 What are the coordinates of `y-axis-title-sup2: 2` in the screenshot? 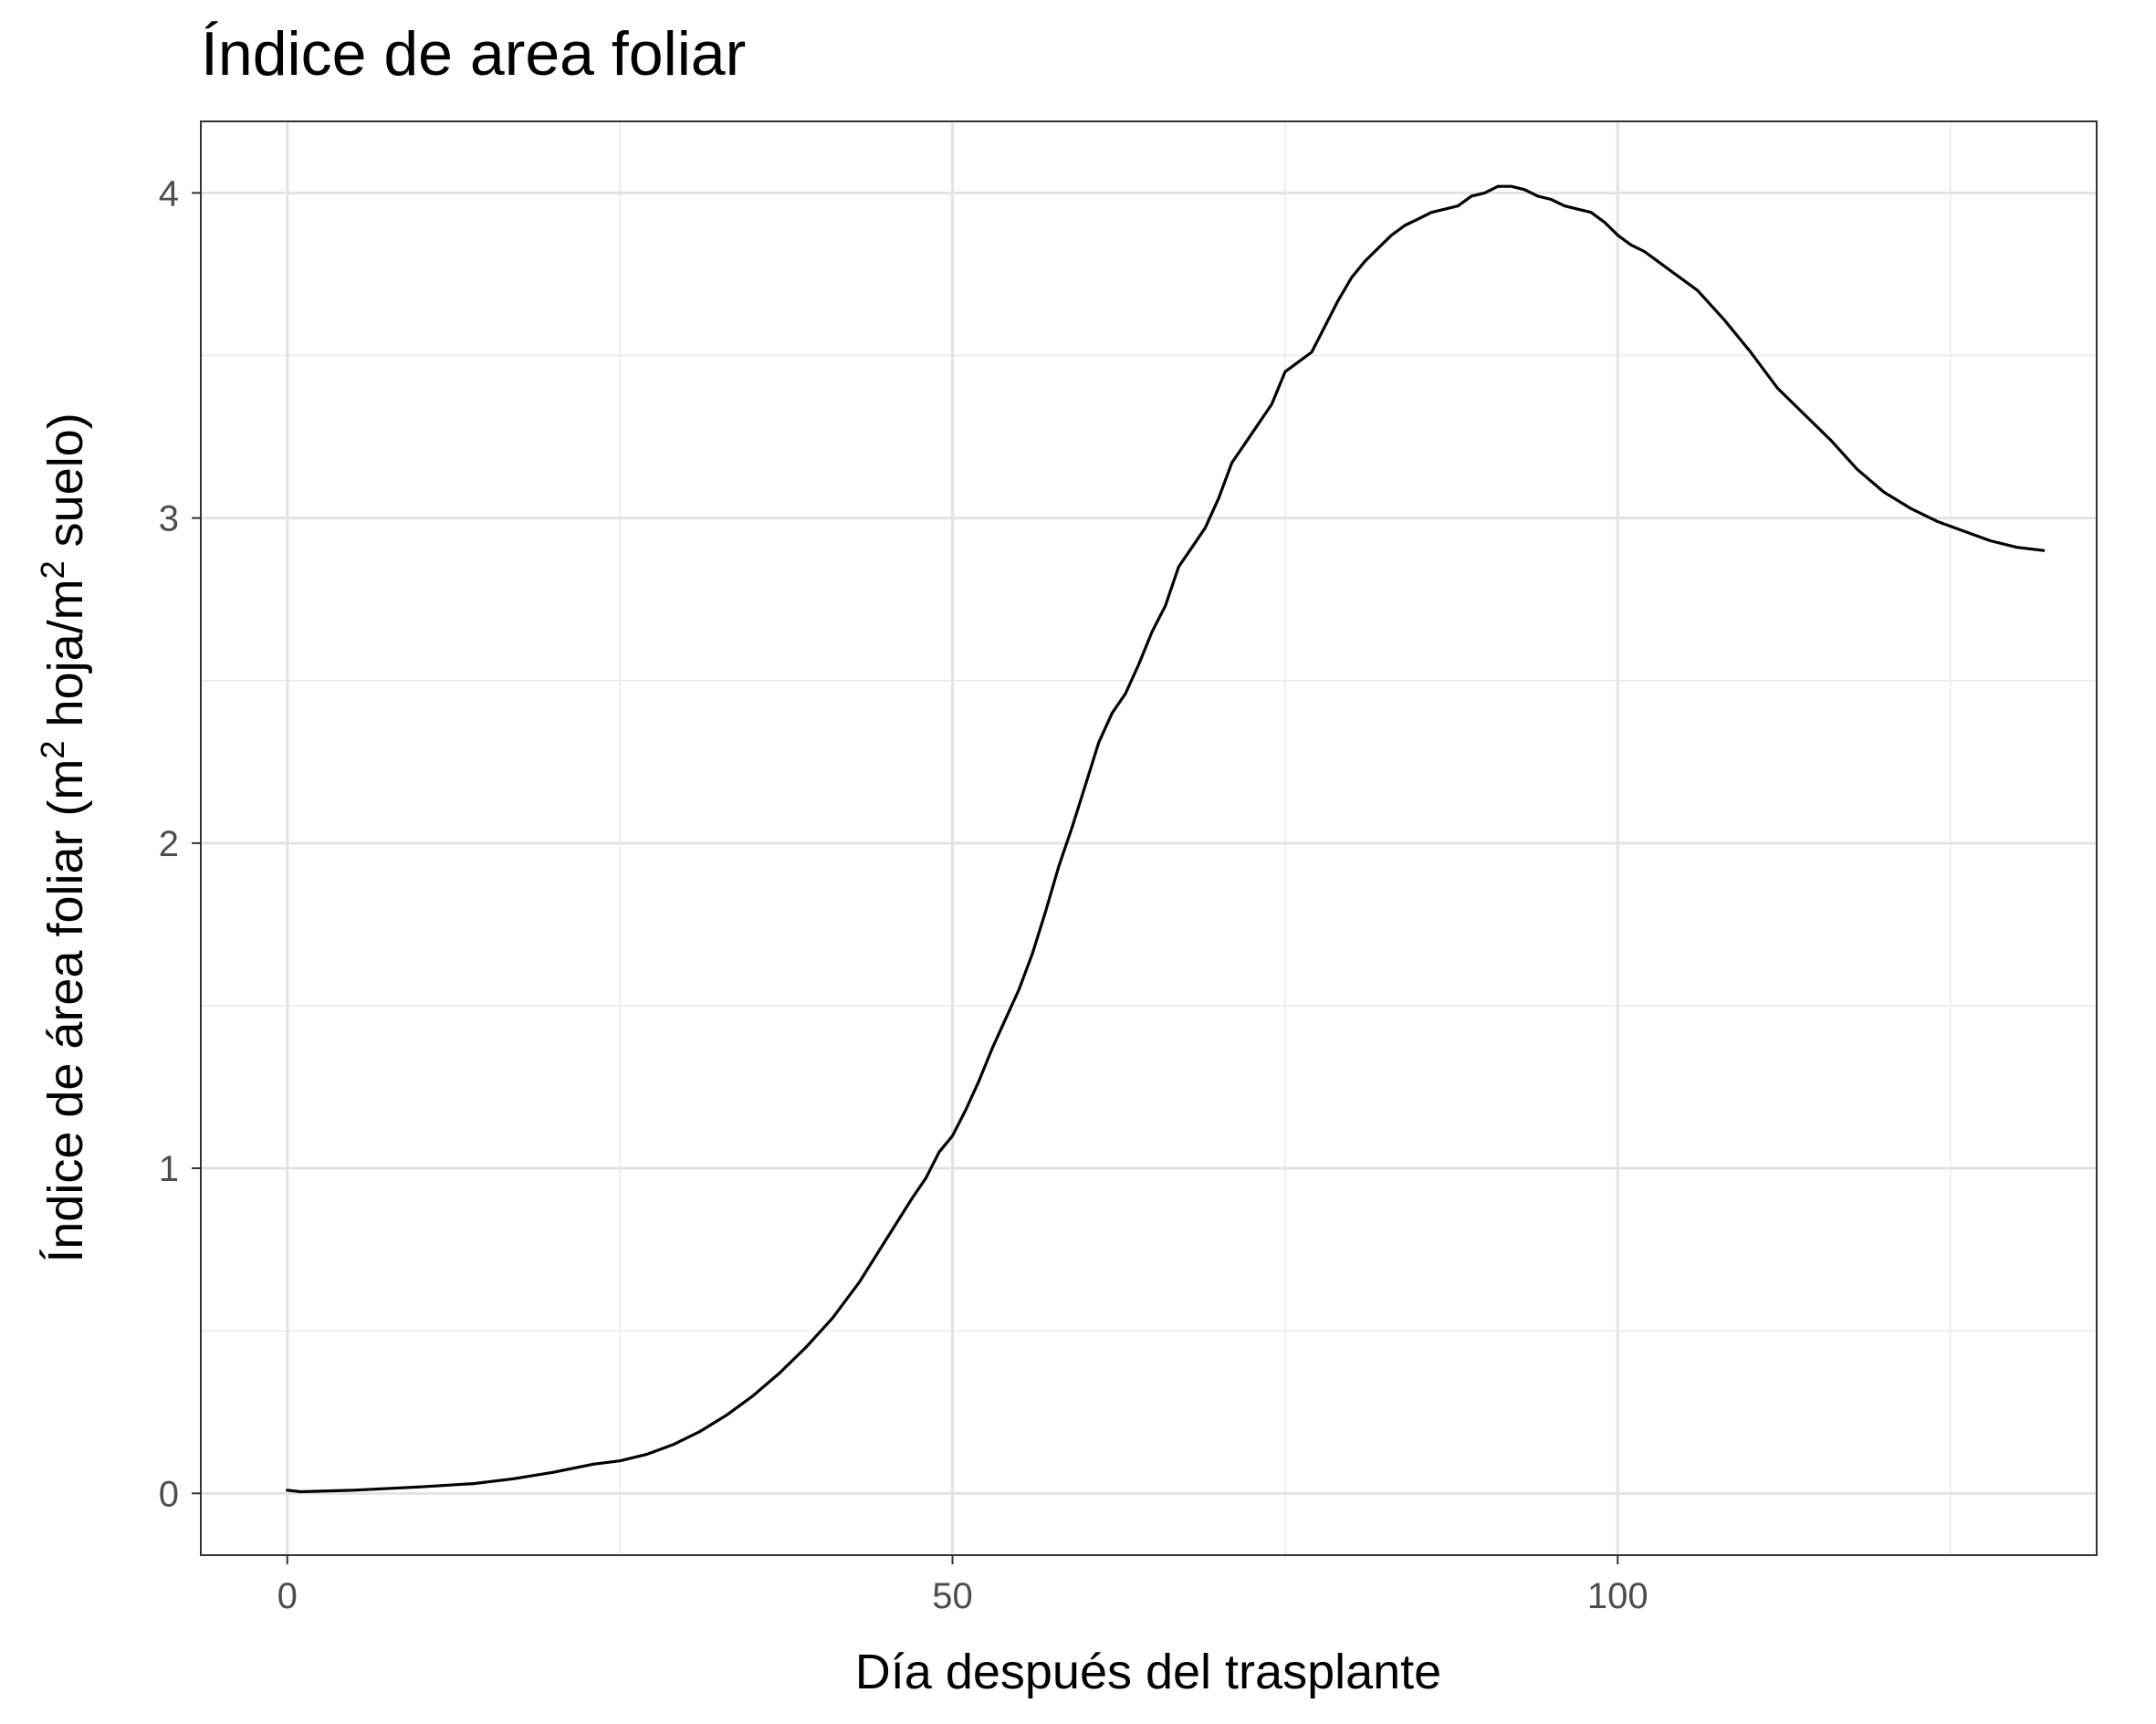 It's located at (52, 569).